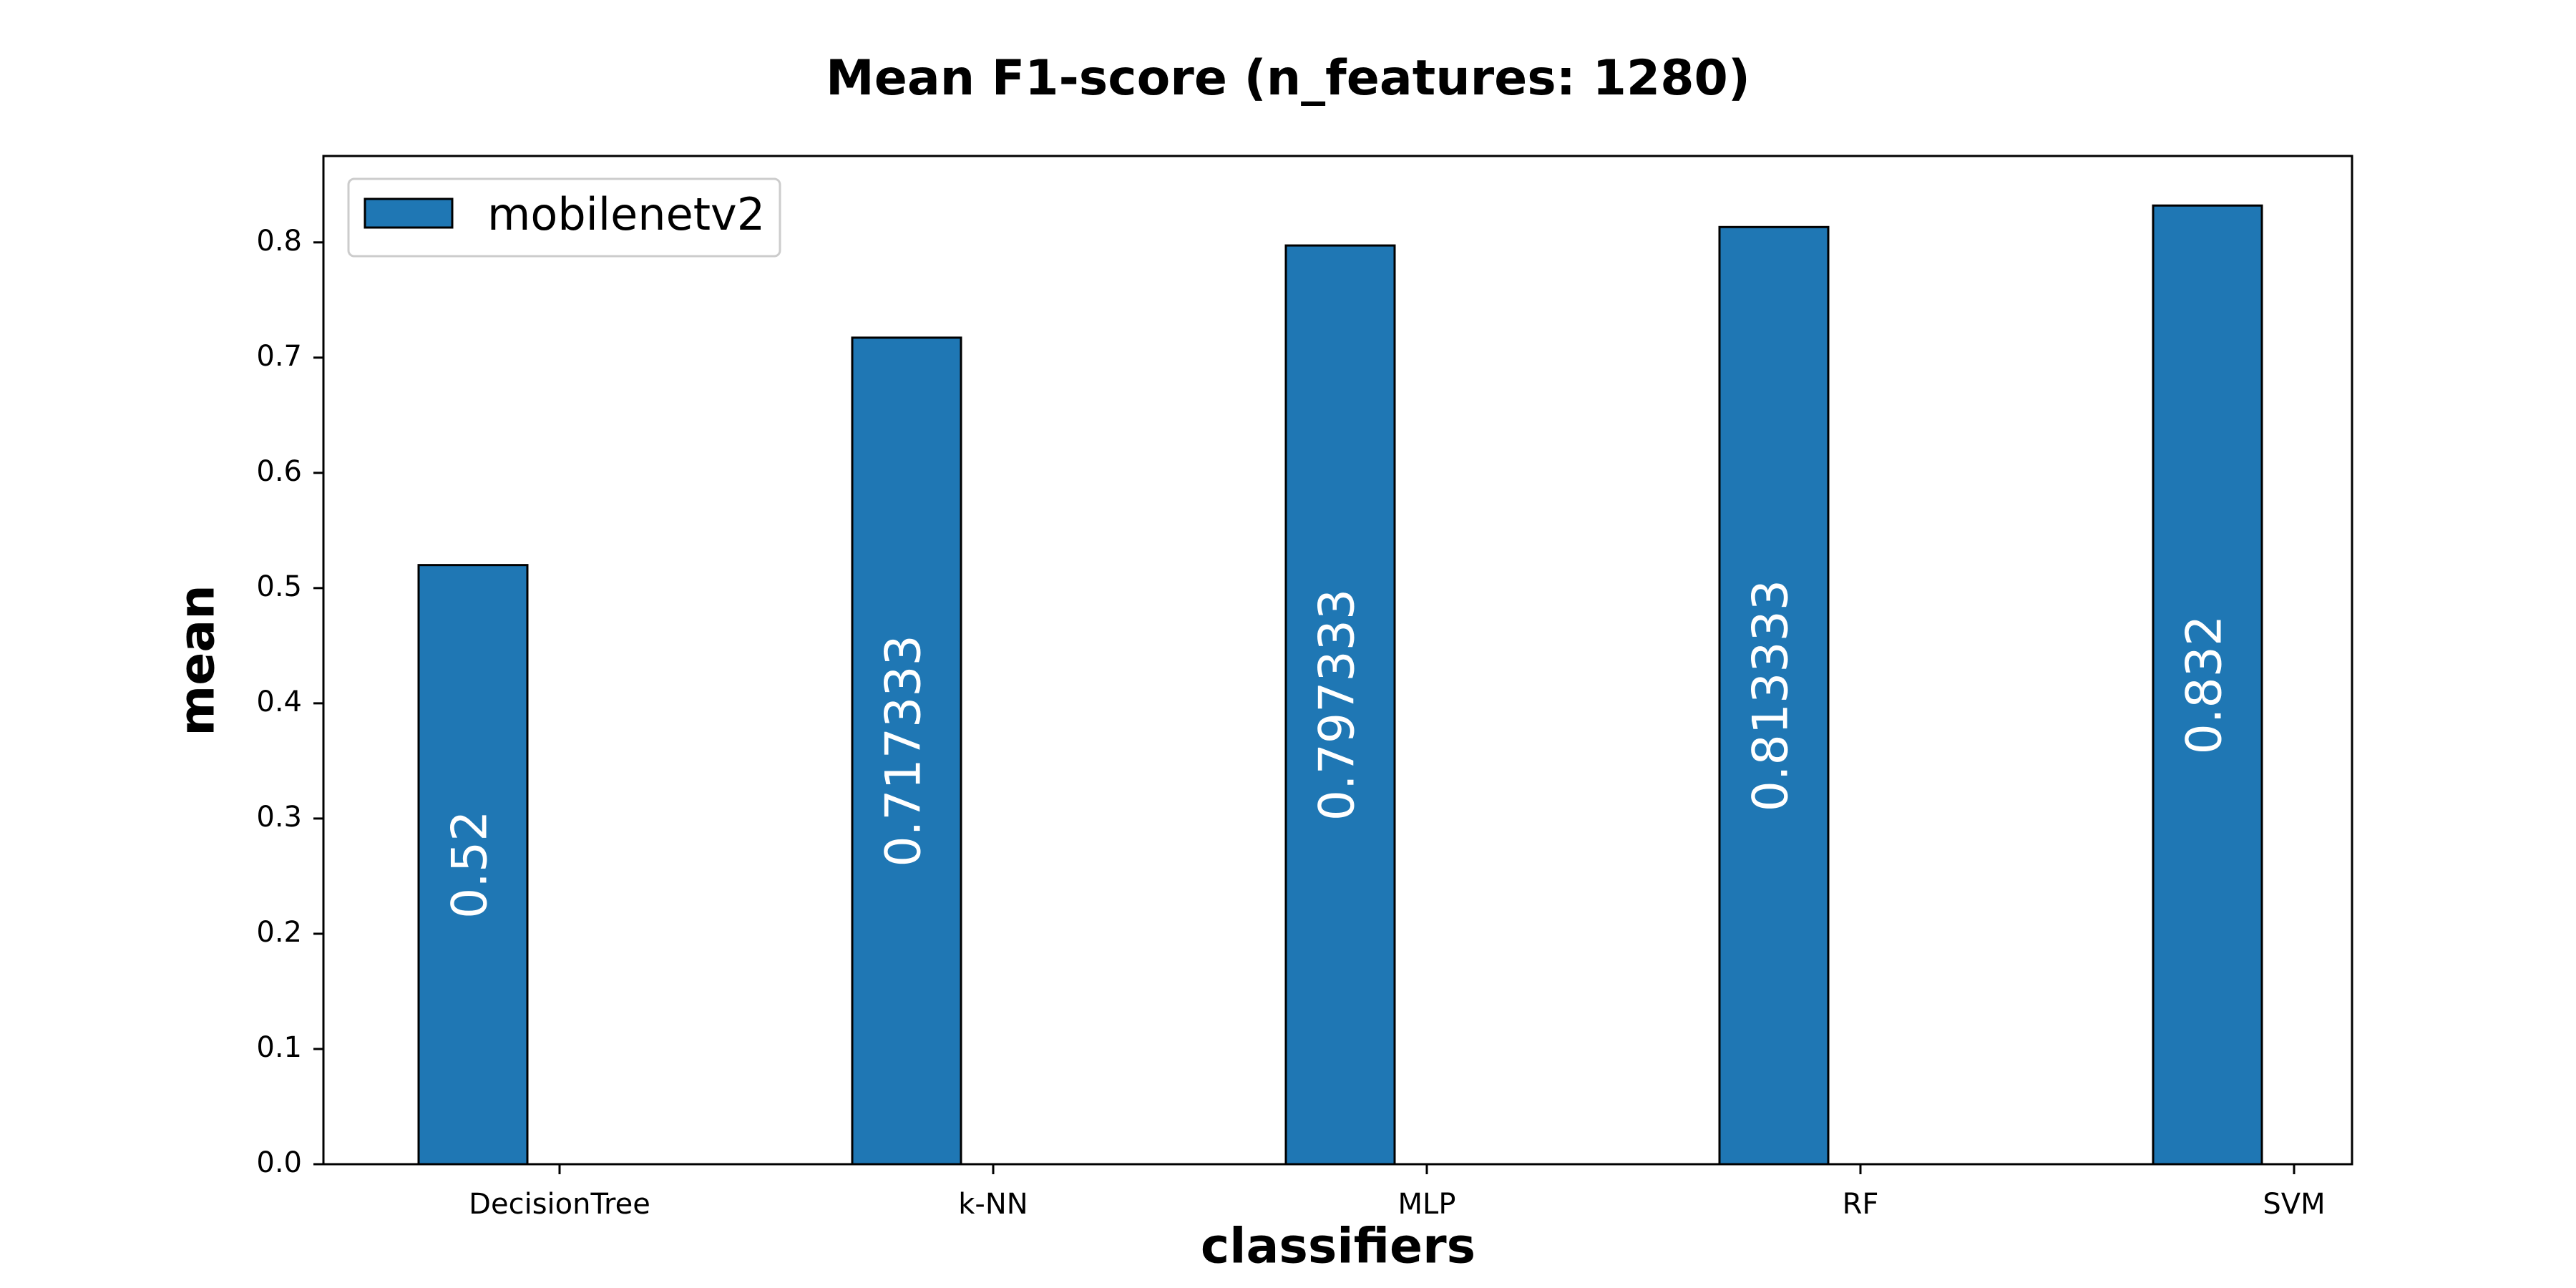 This screenshot has height=1288, width=2576. I want to click on bar-data-label: 0.797333, so click(1337, 705).